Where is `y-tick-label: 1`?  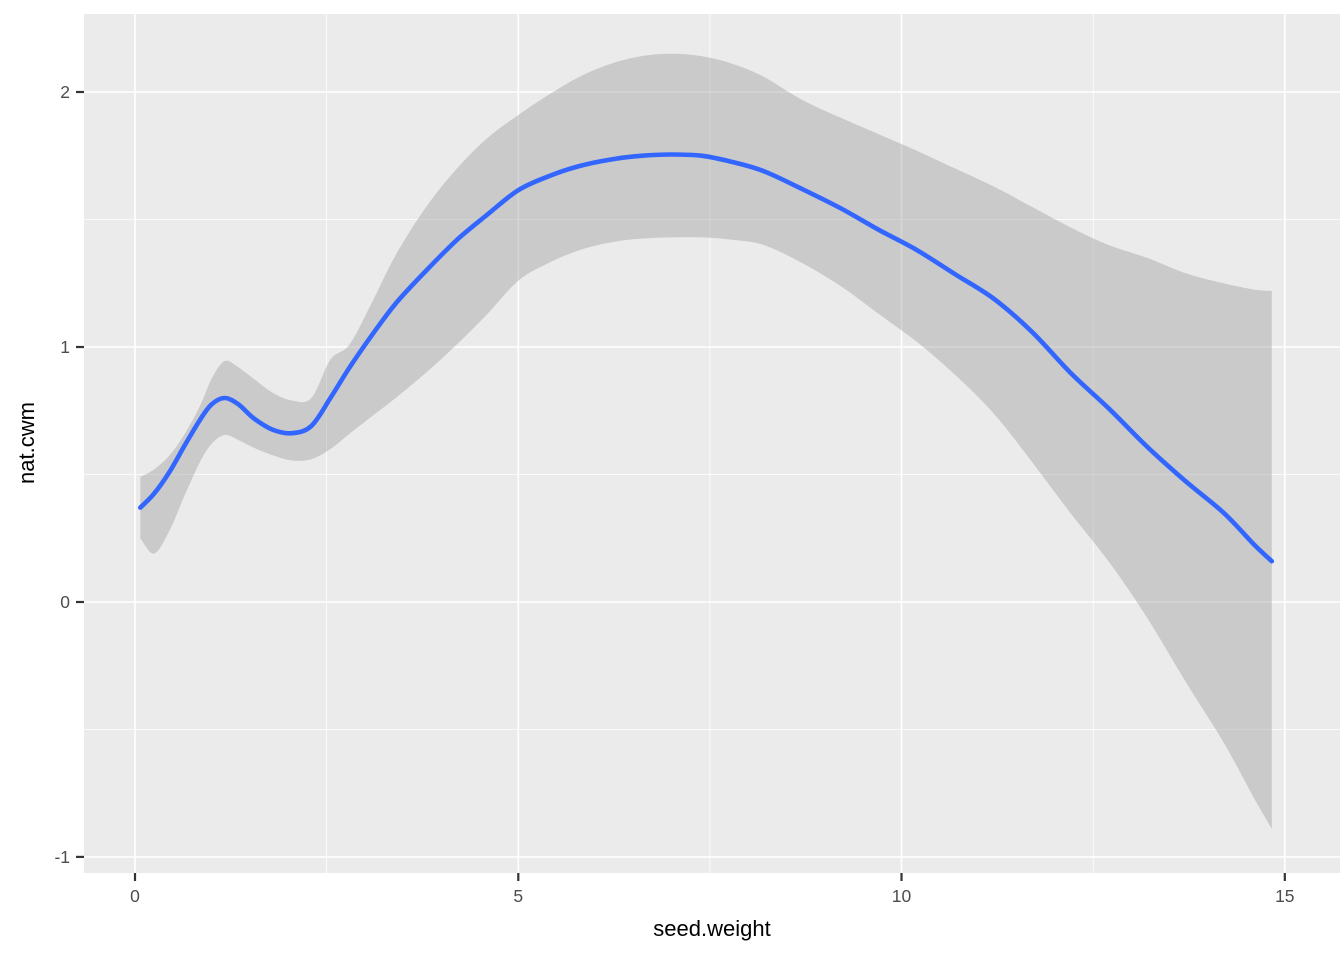 y-tick-label: 1 is located at coordinates (65, 347).